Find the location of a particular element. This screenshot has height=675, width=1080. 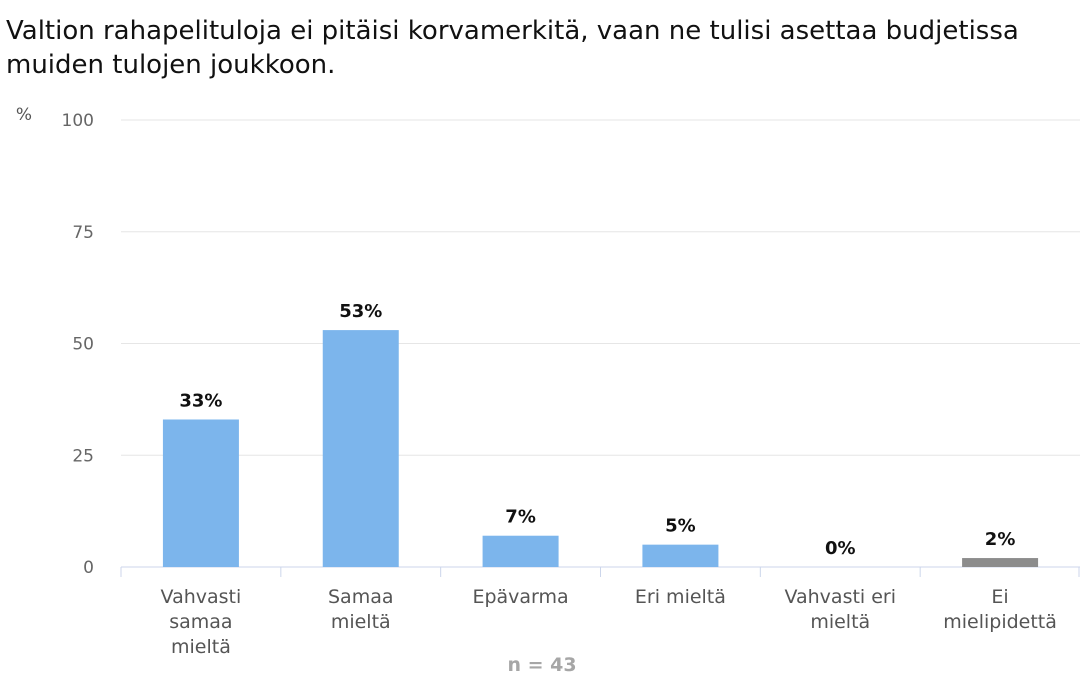

y-tick-label: 0 is located at coordinates (88, 568).